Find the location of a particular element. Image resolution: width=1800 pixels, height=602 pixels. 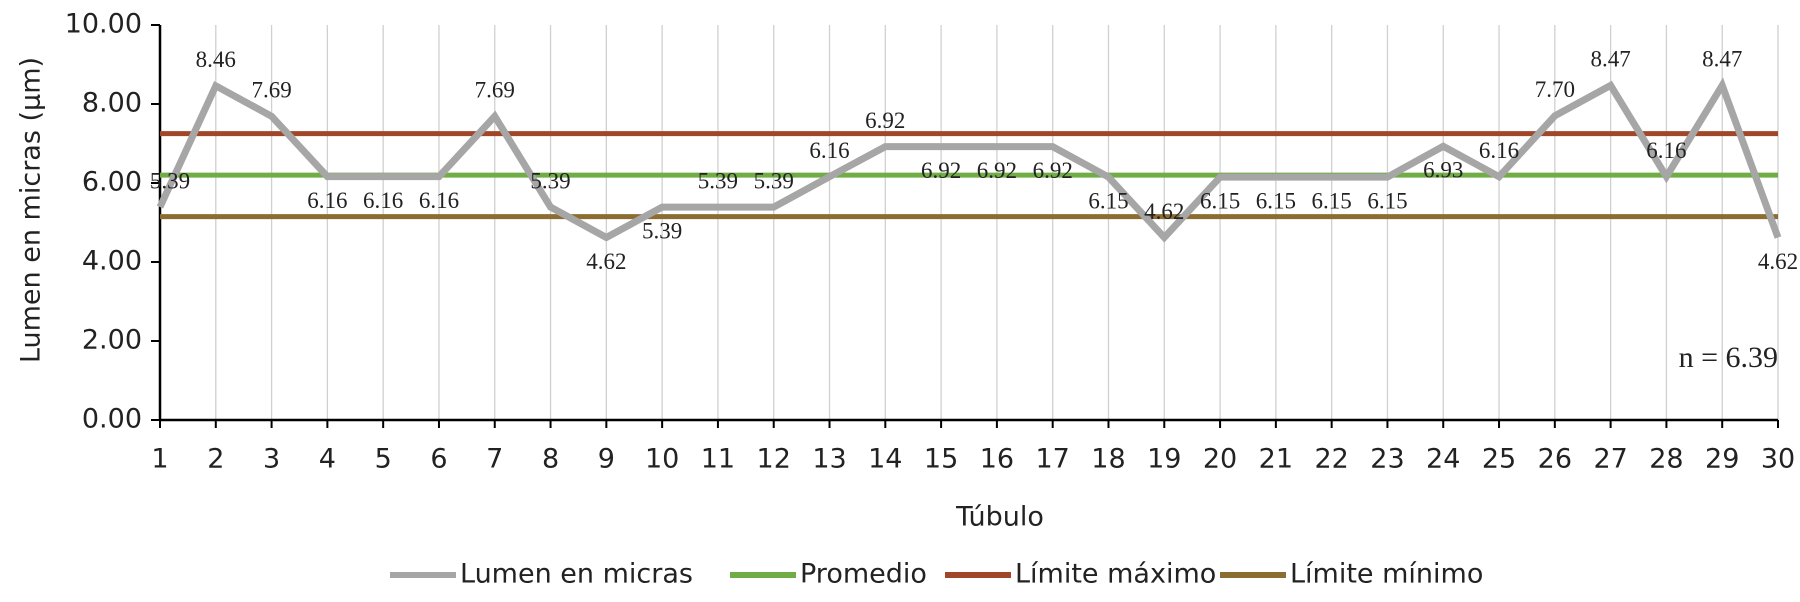

x-tick-label: 8 is located at coordinates (550, 459).